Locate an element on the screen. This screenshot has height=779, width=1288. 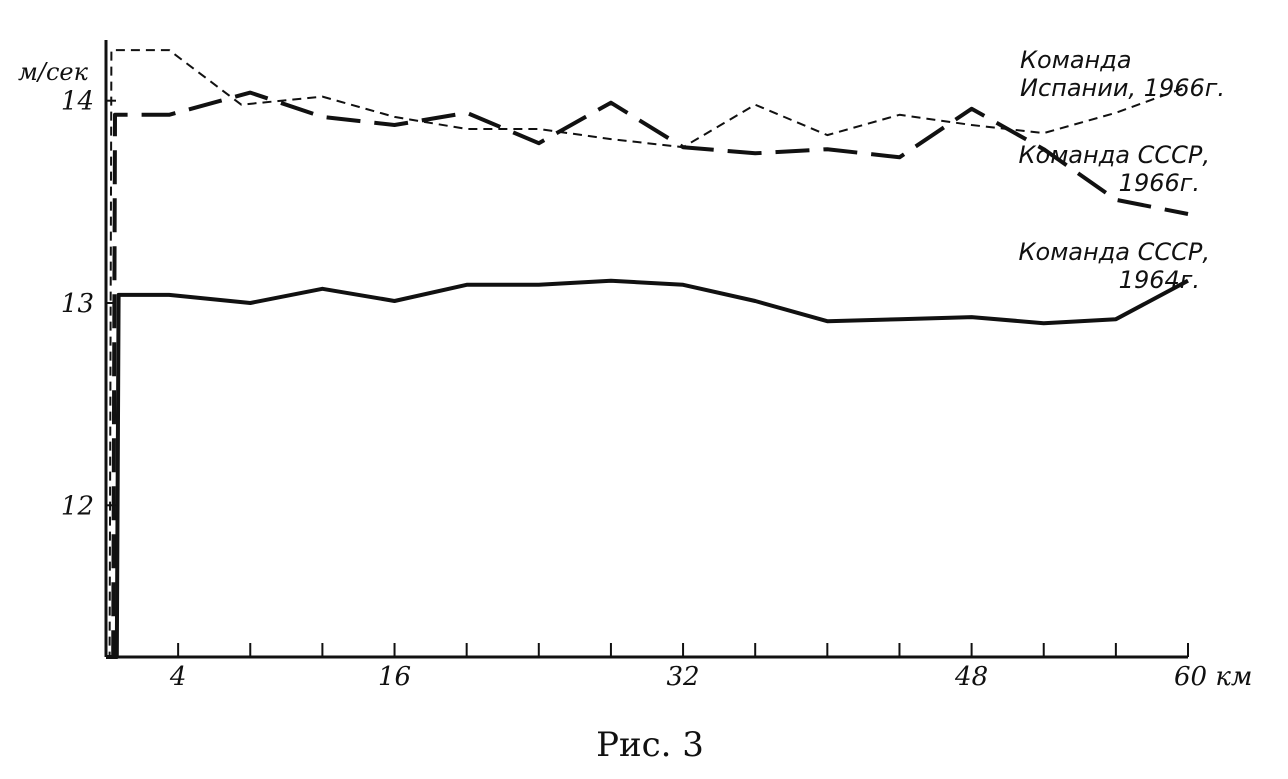
x-tick-label: 16 is located at coordinates (394, 677).